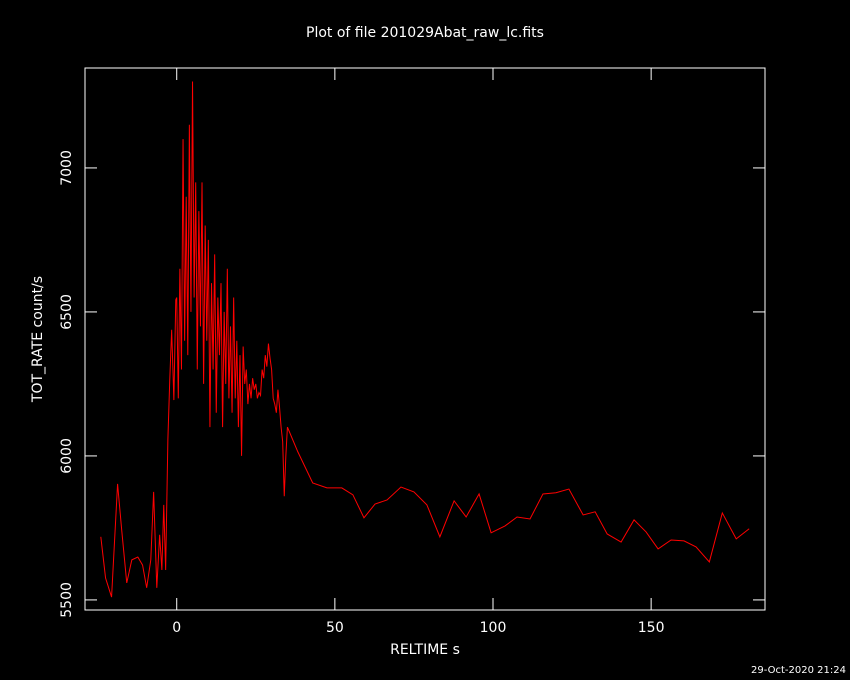  I want to click on timestamp: 29-Oct-2020 21:24, so click(798, 670).